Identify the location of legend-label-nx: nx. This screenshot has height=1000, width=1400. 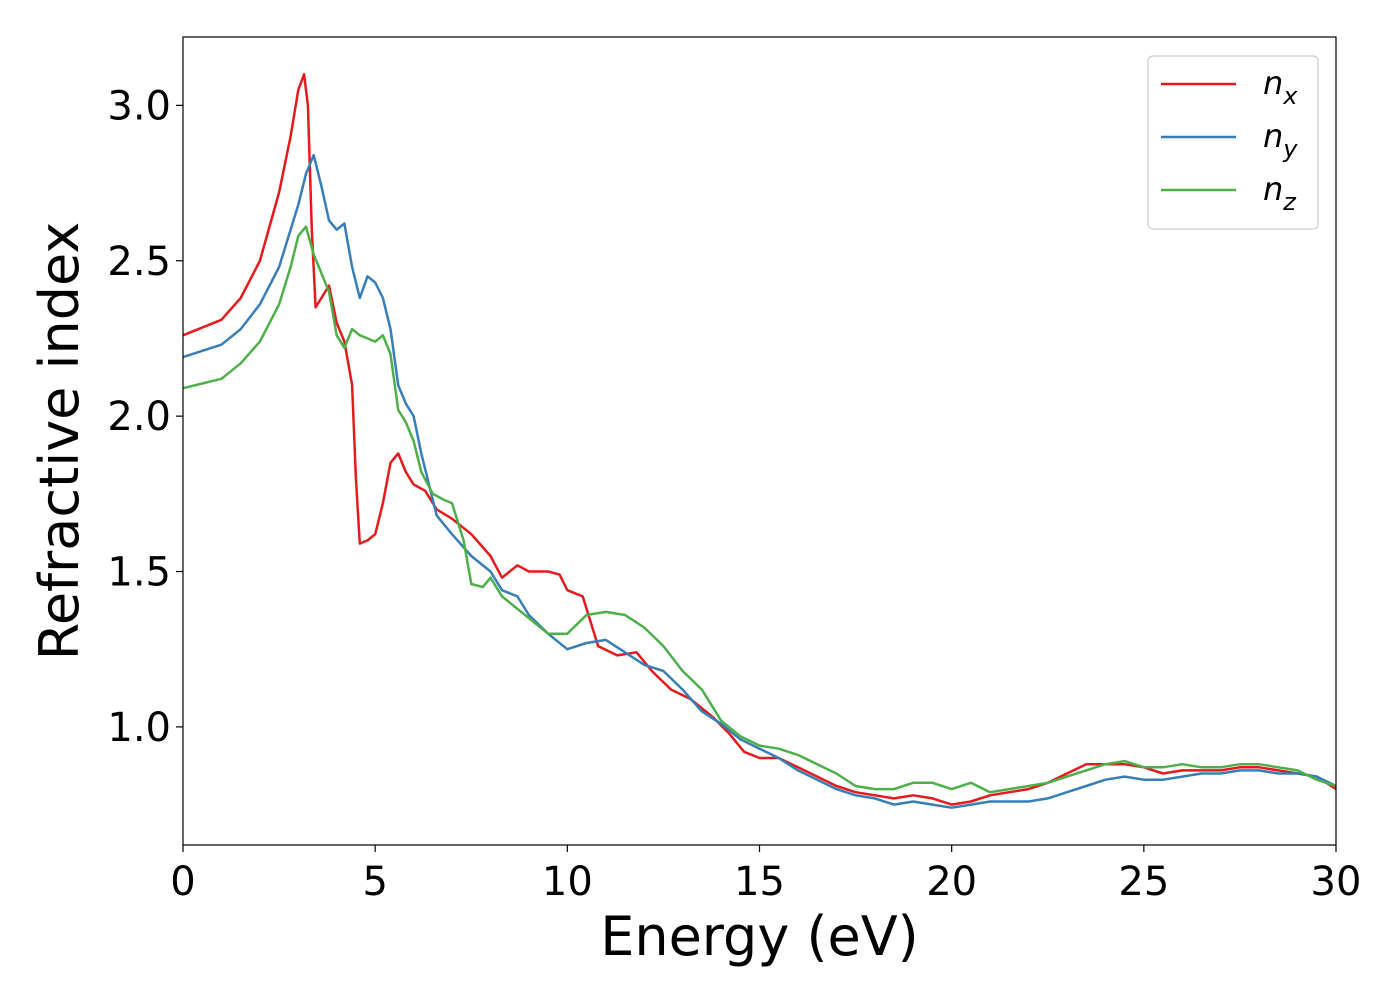
(1280, 87).